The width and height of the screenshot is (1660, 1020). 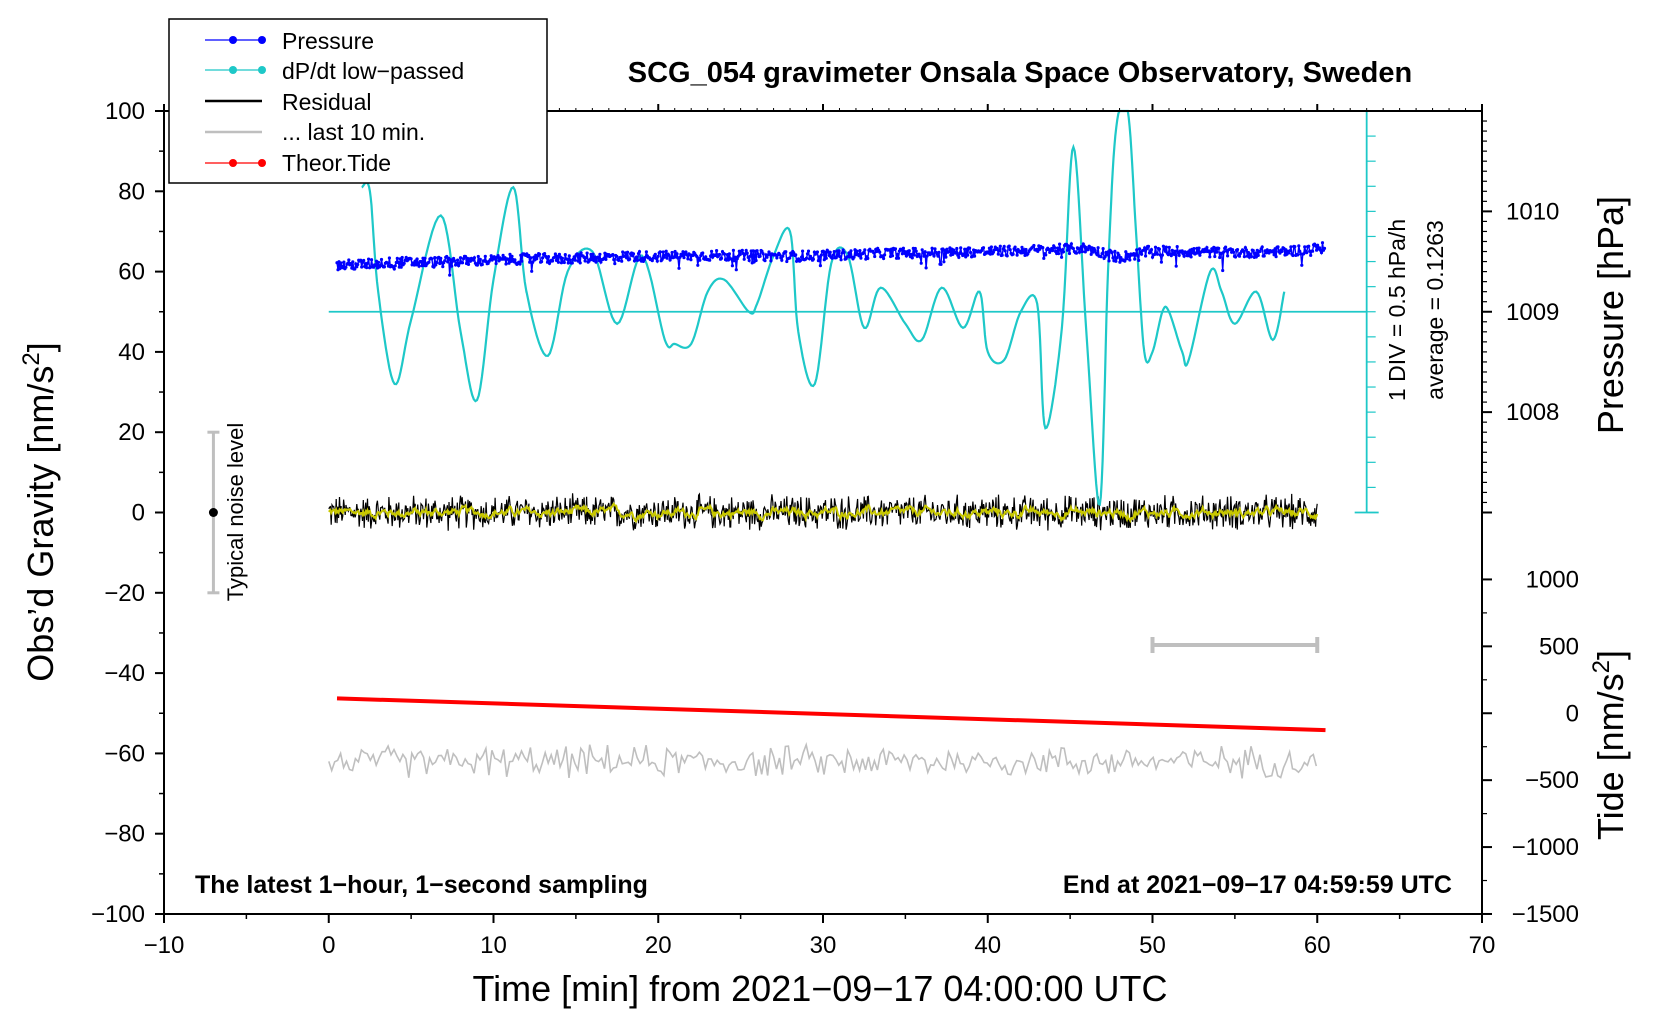 What do you see at coordinates (353, 132) in the screenshot?
I see `legend-label-last10: ... last 10 min.` at bounding box center [353, 132].